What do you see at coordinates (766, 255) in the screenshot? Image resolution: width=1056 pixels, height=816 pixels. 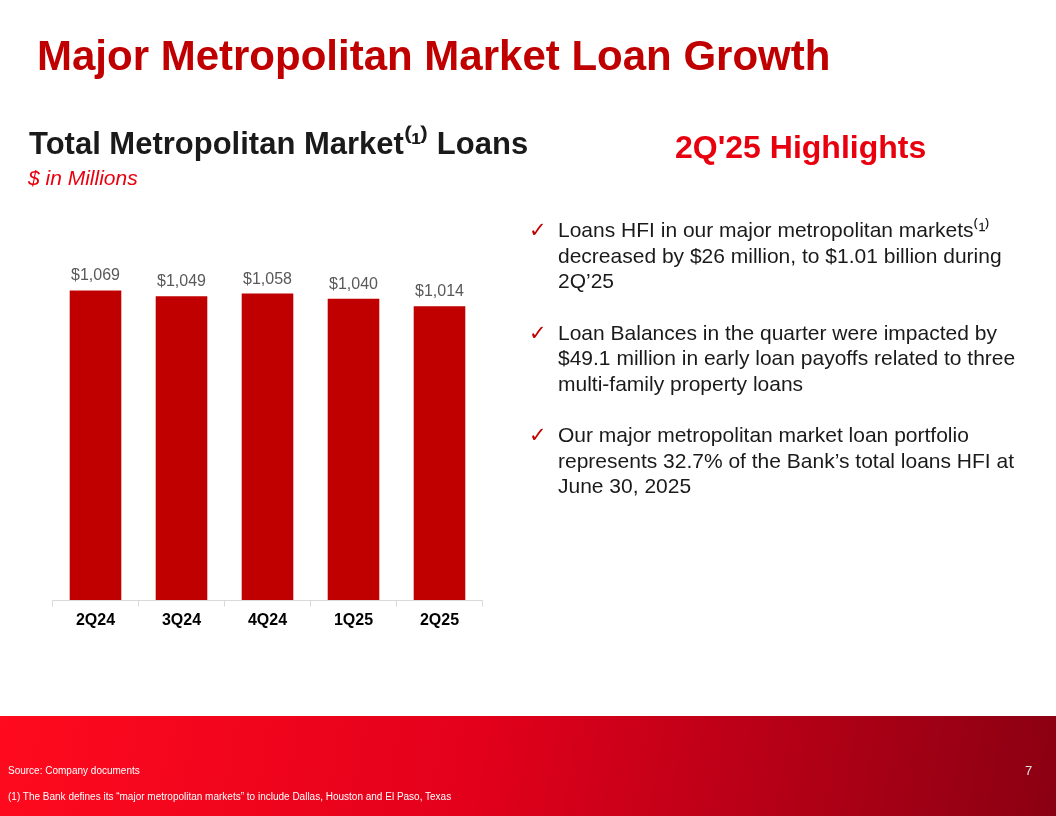 I see `text: ✓ Loans HFI in our major metropolitan markets⁽¹⁾ decreased by $26 million, to $1.01 billion during 2Q’25` at bounding box center [766, 255].